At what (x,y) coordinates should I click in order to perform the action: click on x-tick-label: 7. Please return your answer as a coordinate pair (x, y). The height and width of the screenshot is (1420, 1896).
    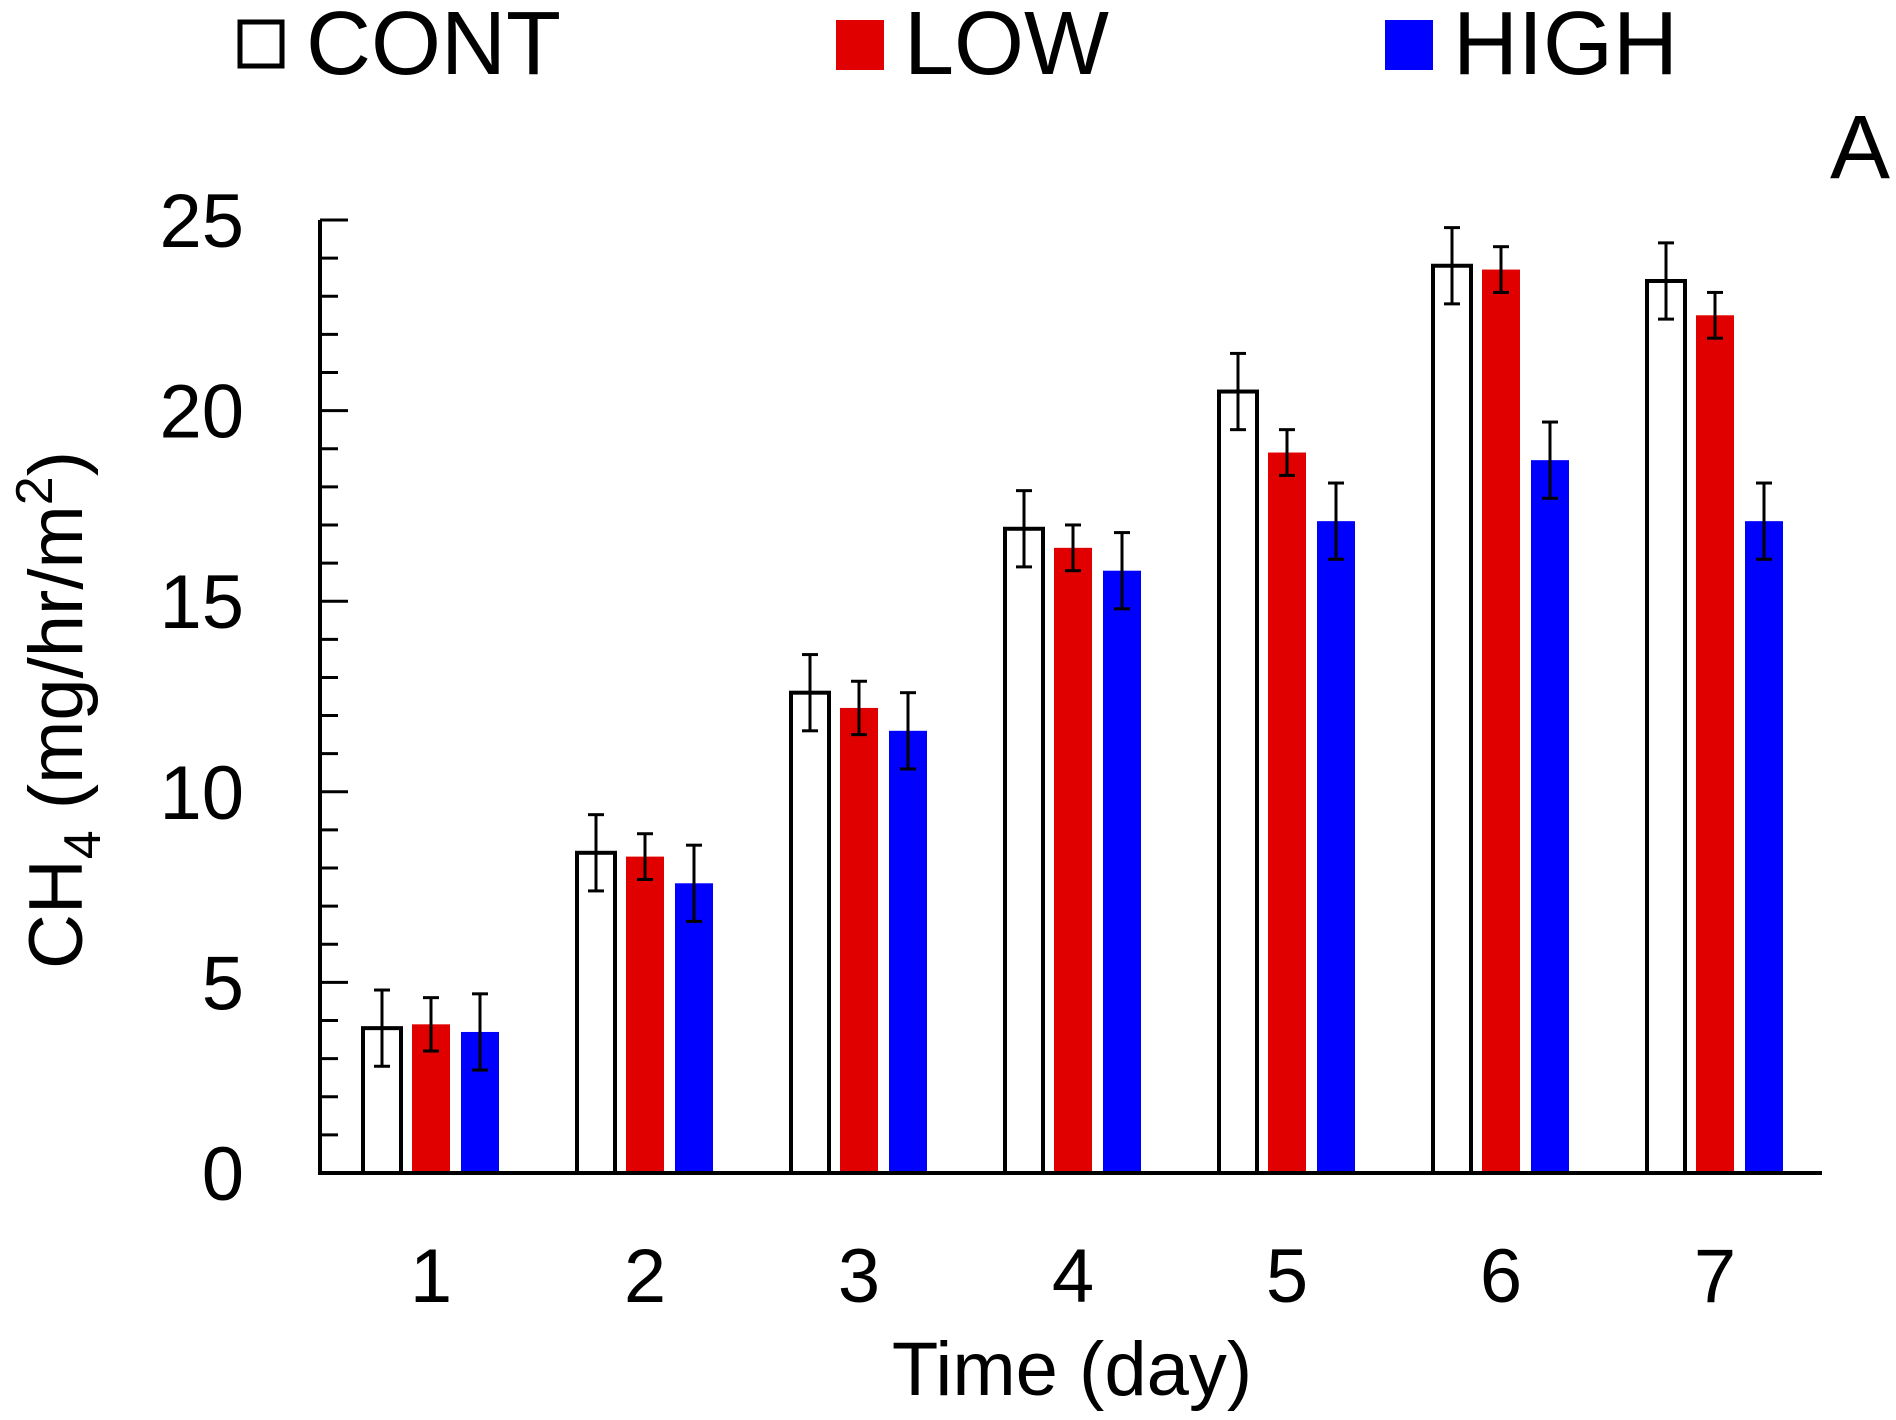
    Looking at the image, I should click on (1715, 1276).